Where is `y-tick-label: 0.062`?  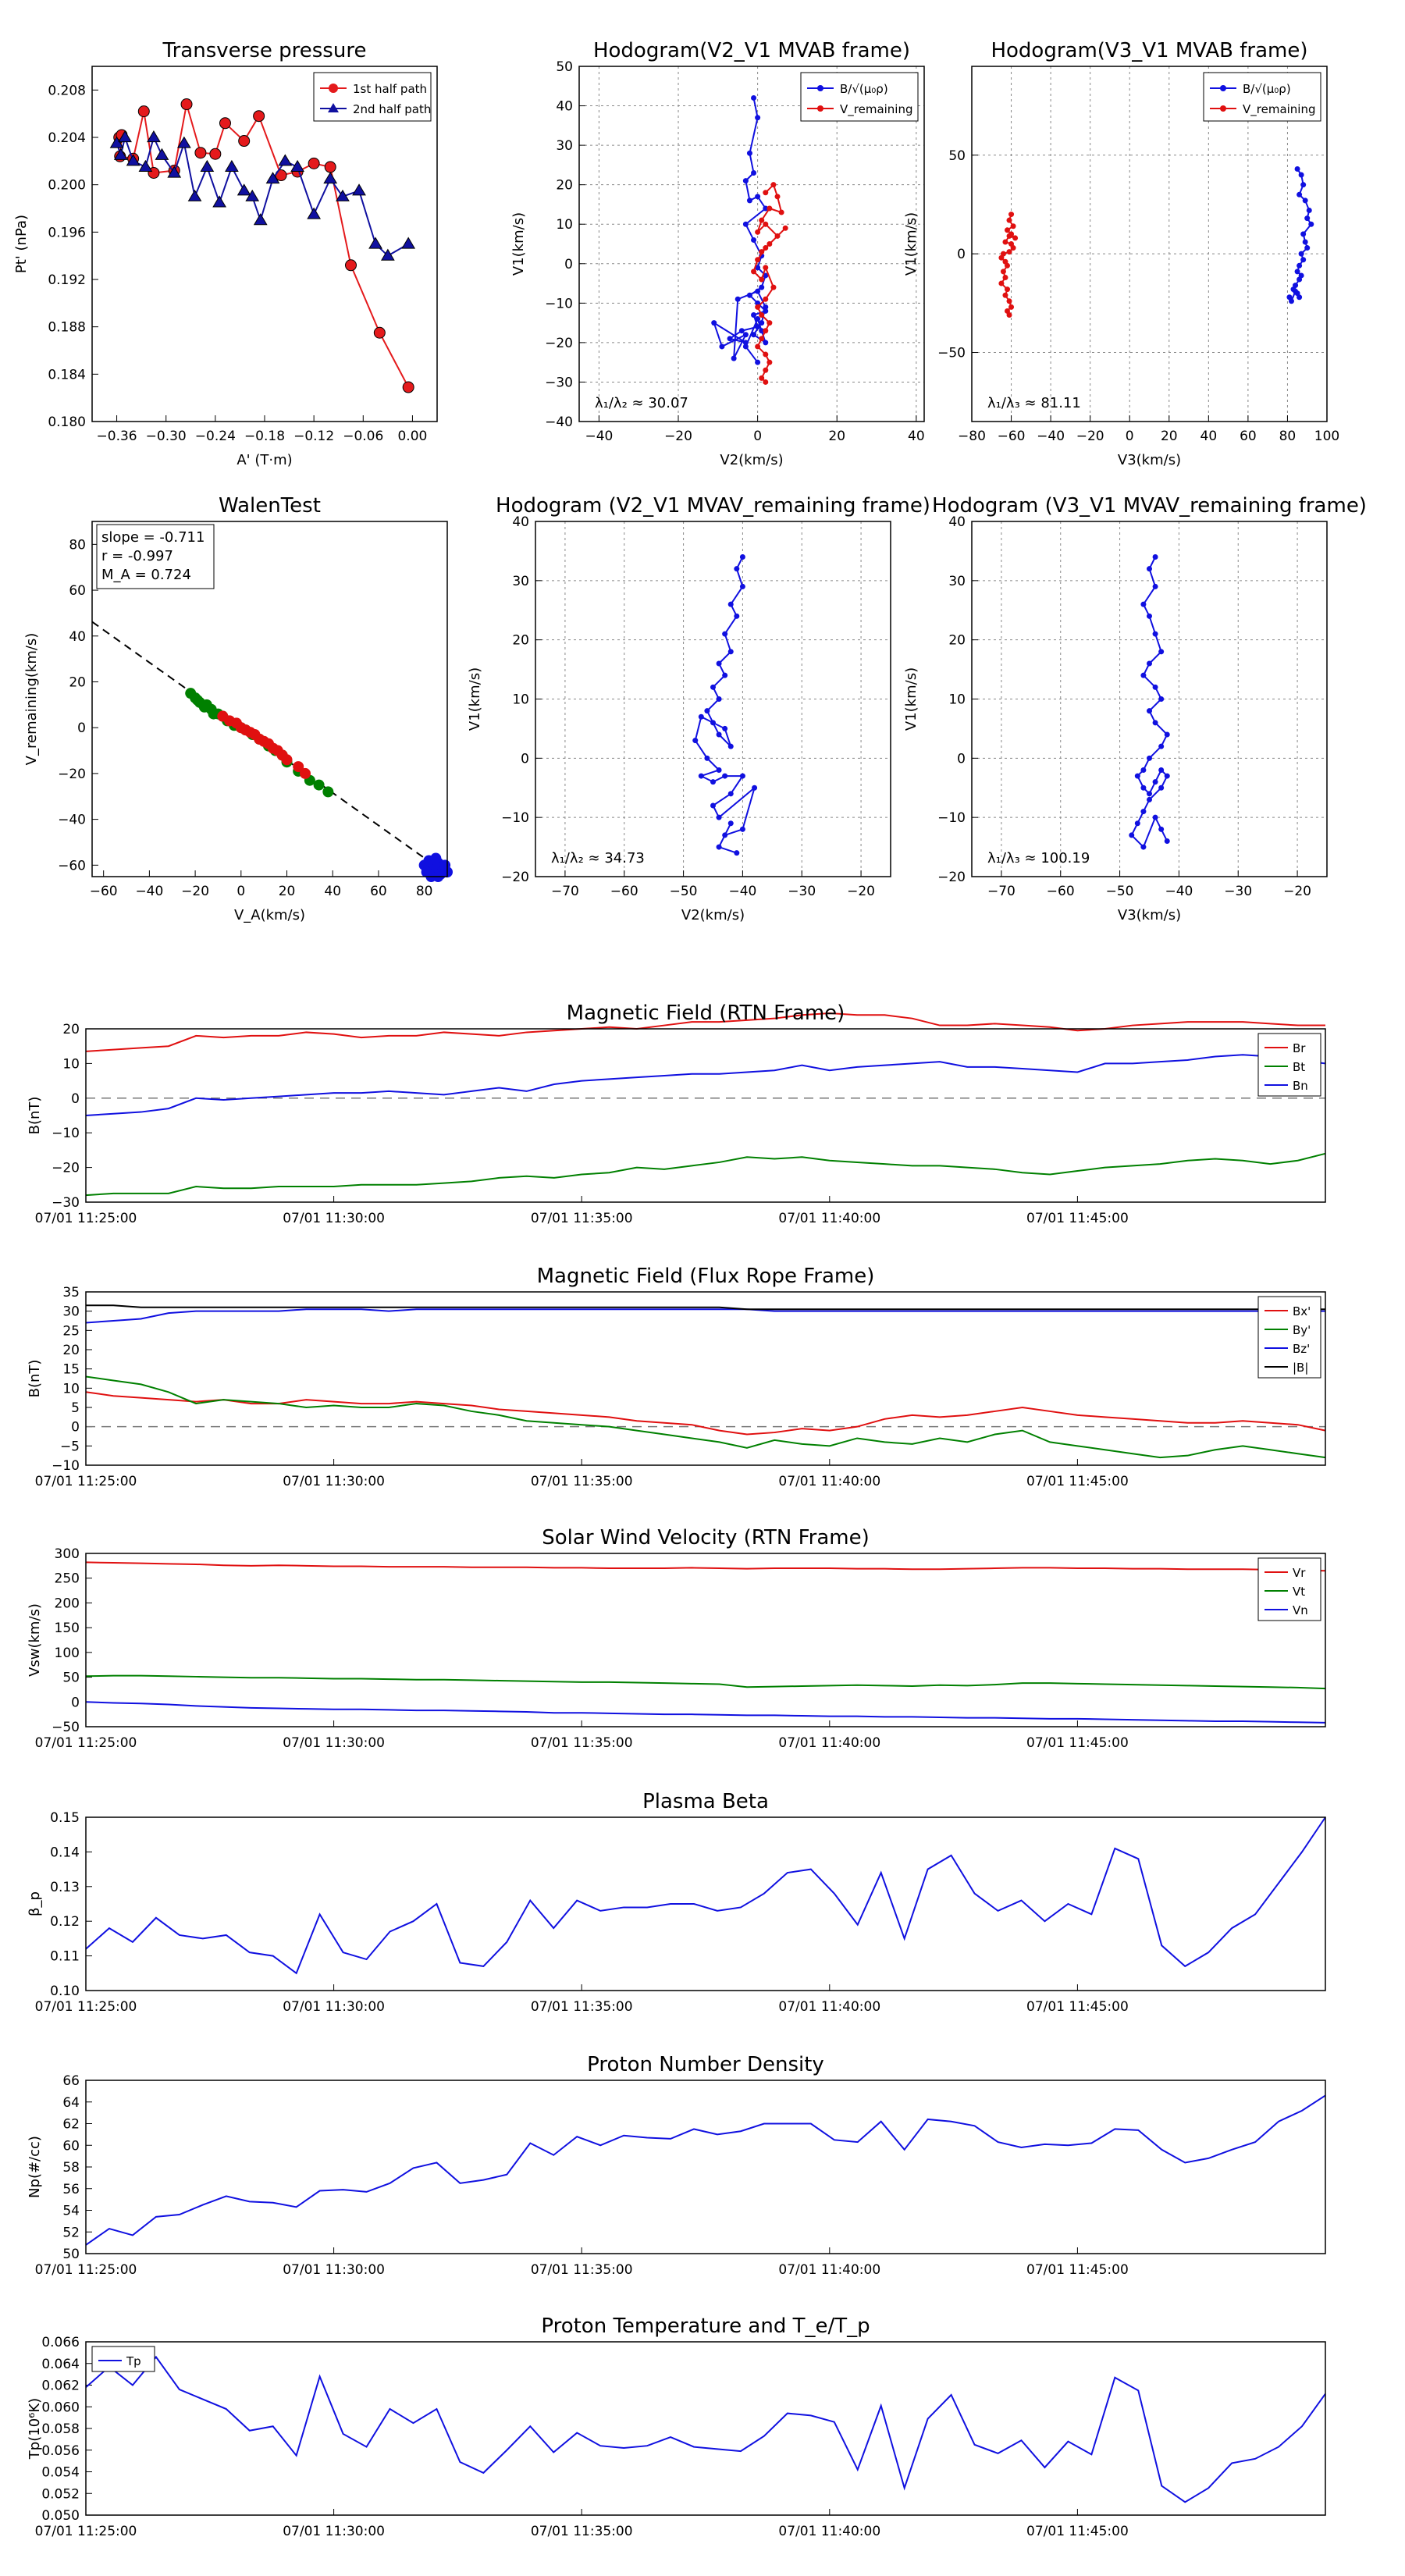 y-tick-label: 0.062 is located at coordinates (60, 2386).